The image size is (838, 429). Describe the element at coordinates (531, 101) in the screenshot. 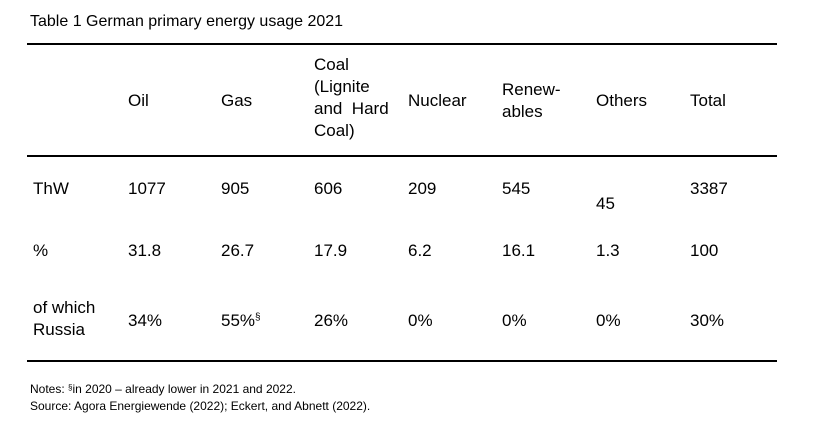

I see `header-renewables: Renew- ables` at that location.